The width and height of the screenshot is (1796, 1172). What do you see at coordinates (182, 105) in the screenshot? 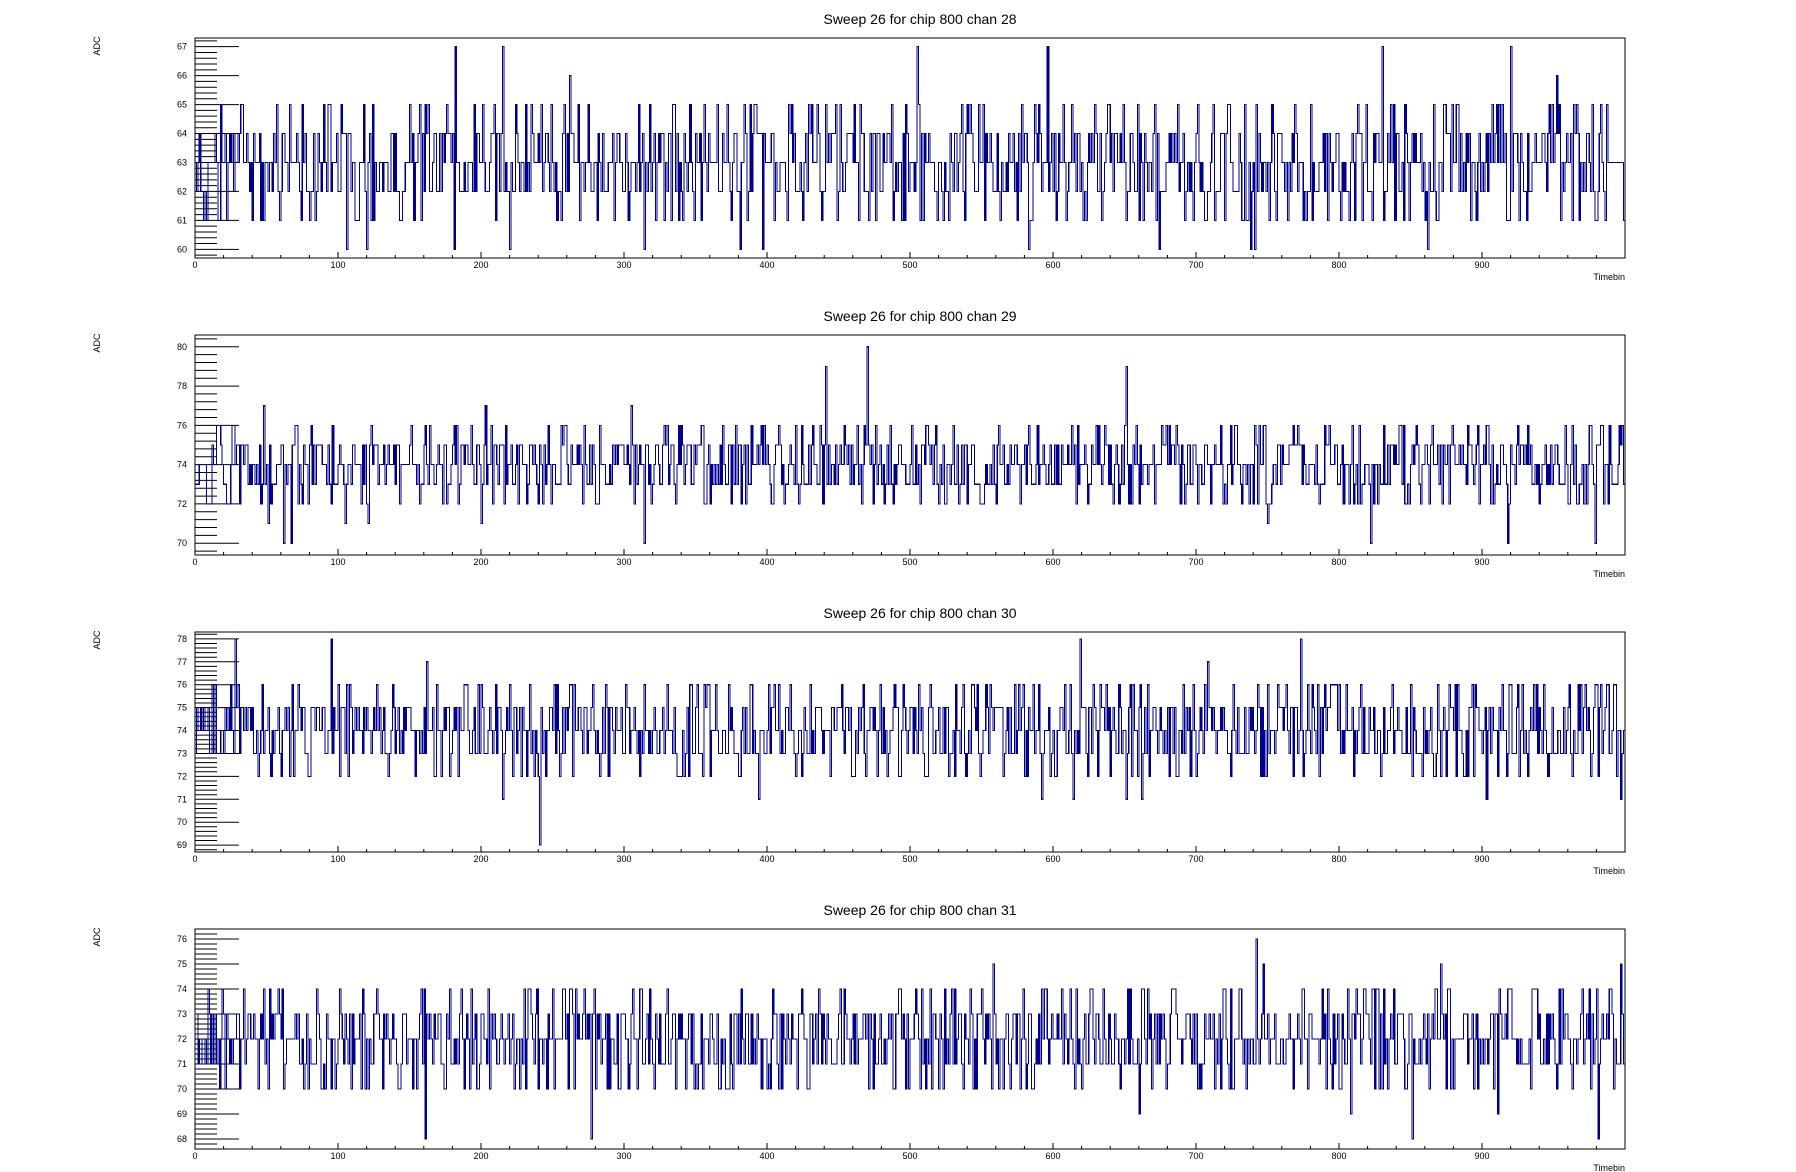
I see `y-tick-label: 65` at bounding box center [182, 105].